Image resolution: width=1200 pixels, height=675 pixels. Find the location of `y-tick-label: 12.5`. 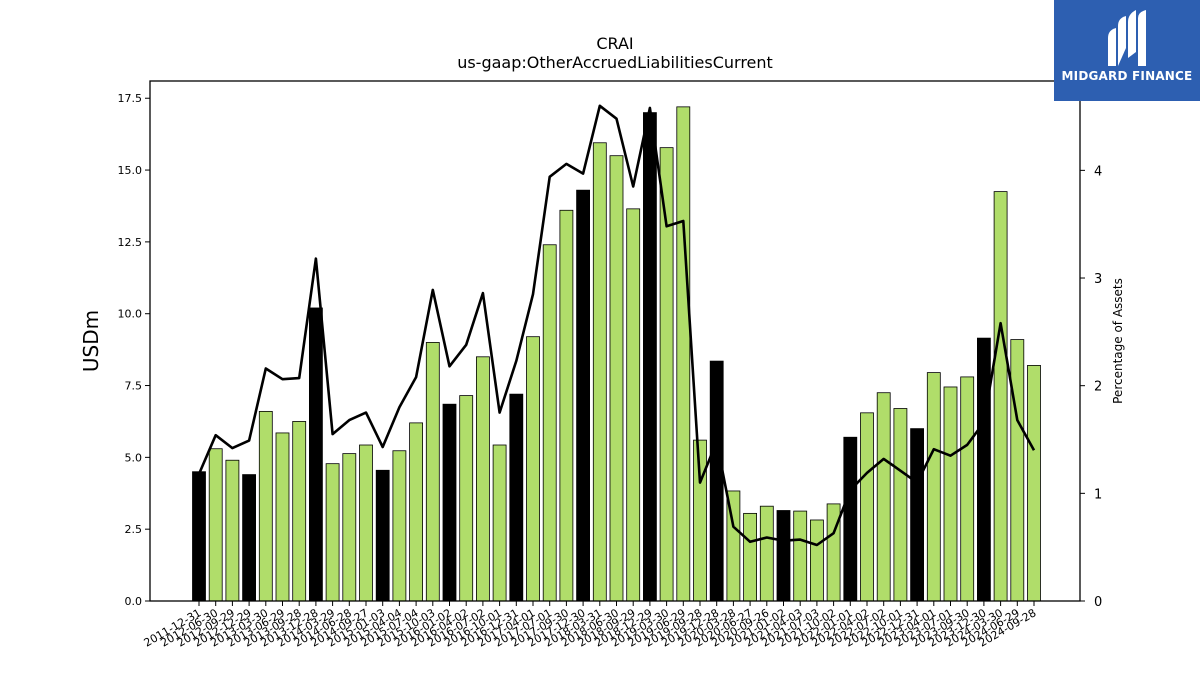

y-tick-label: 12.5 is located at coordinates (130, 242).